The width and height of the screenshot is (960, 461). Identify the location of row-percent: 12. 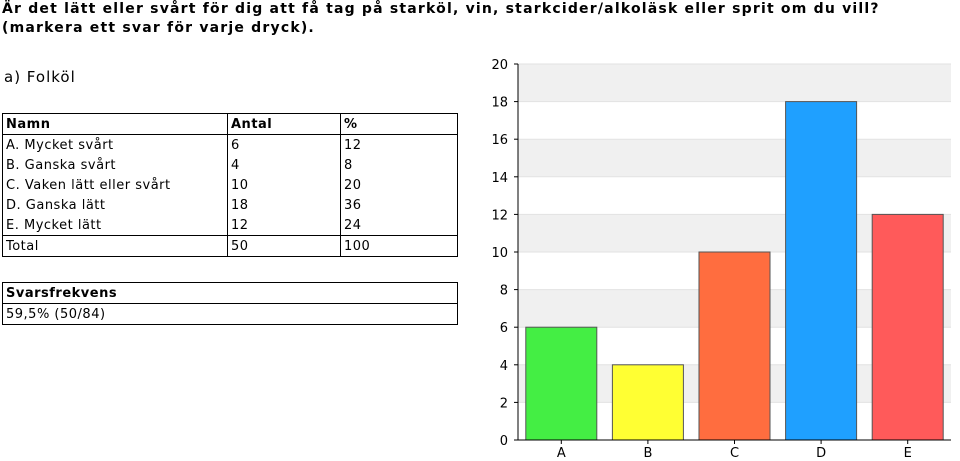
(399, 144).